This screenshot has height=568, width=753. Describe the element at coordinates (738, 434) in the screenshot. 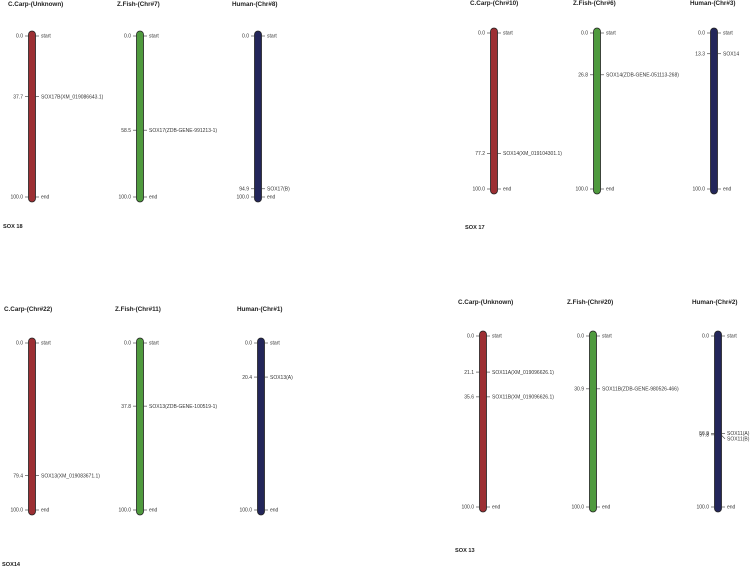

I see `marker-label: SOX11(A)` at that location.